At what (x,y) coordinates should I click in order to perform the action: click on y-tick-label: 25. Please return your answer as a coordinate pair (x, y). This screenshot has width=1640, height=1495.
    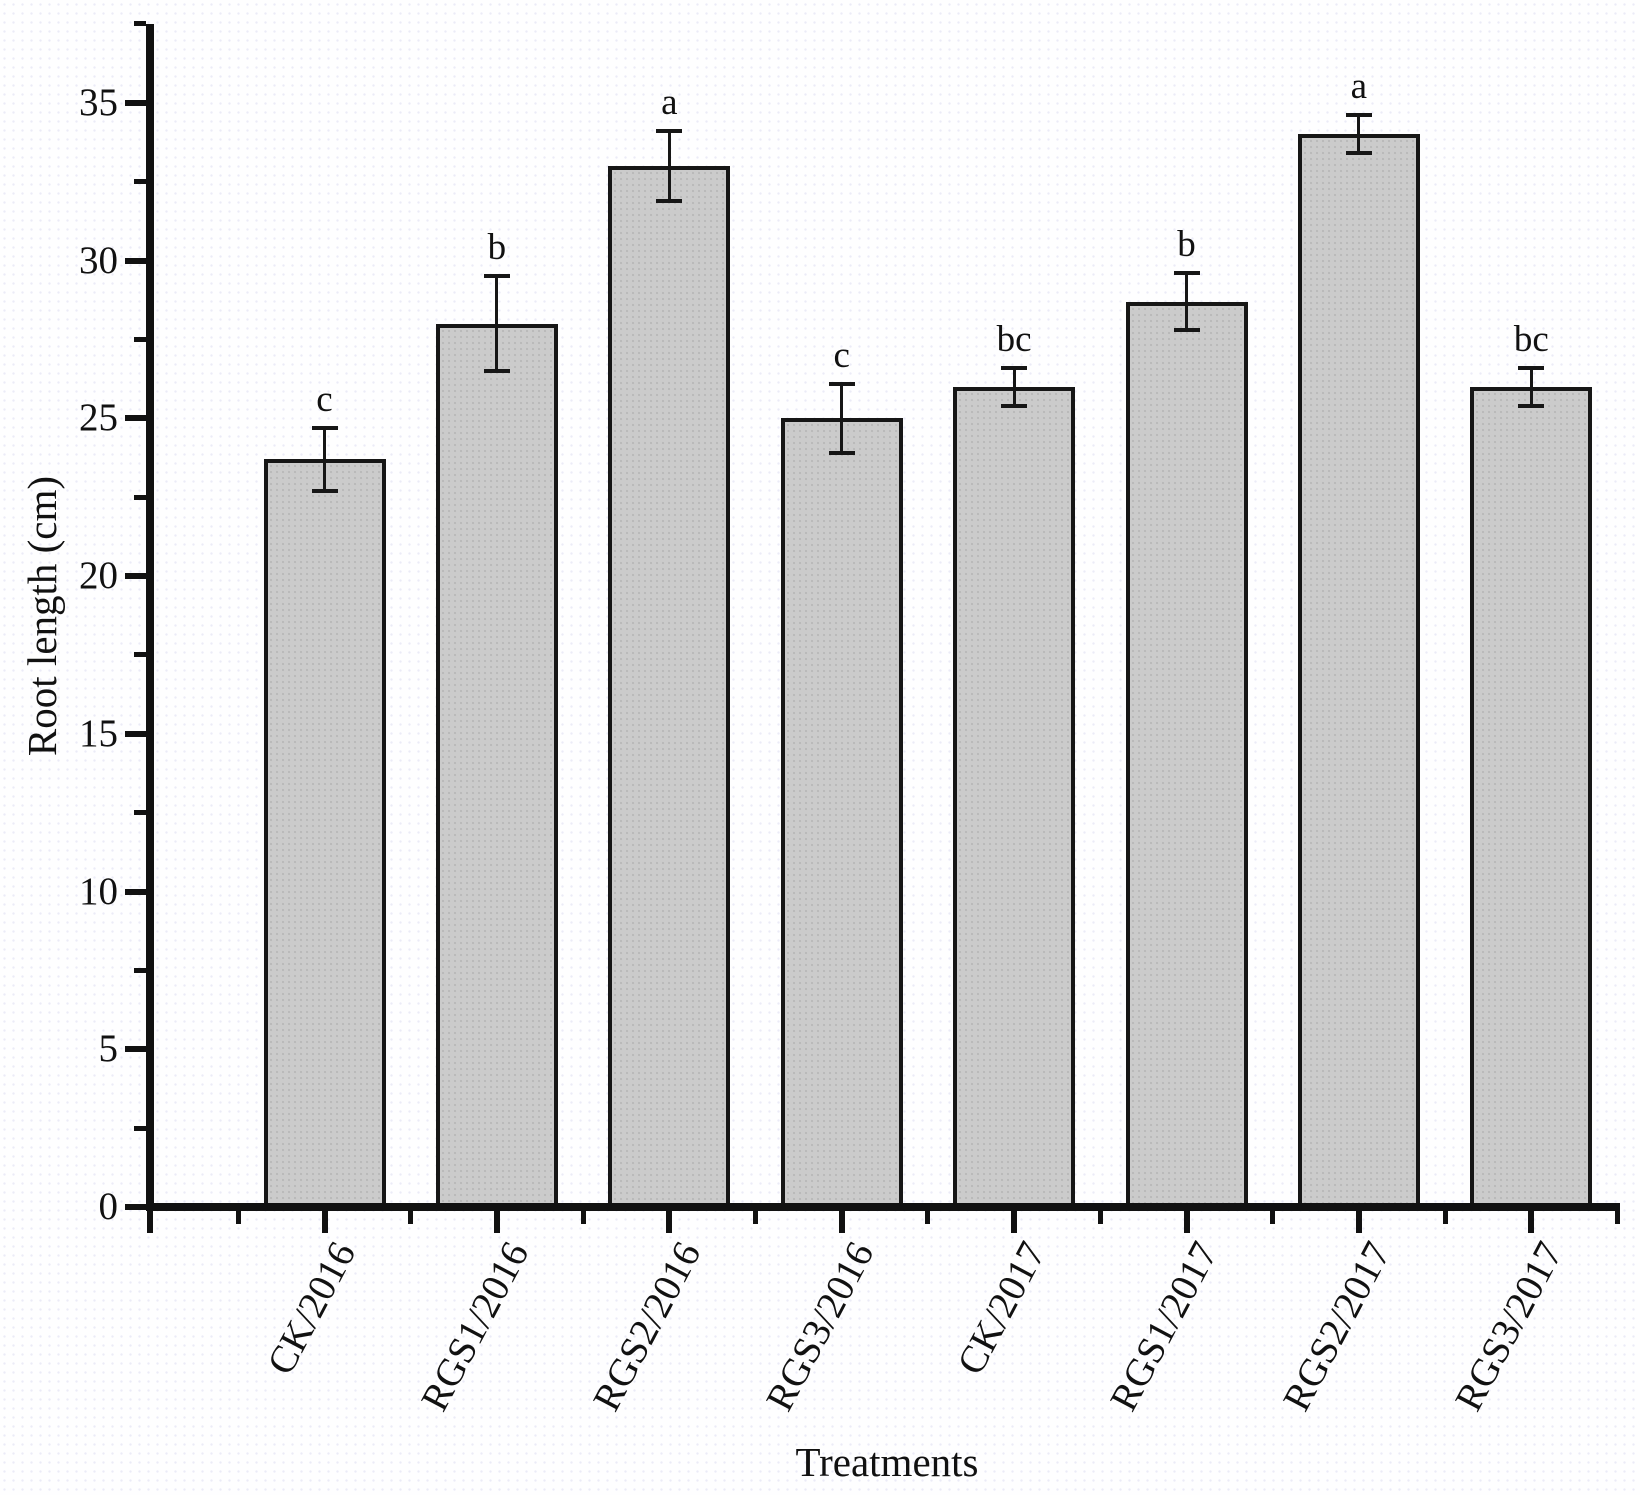
    Looking at the image, I should click on (98, 418).